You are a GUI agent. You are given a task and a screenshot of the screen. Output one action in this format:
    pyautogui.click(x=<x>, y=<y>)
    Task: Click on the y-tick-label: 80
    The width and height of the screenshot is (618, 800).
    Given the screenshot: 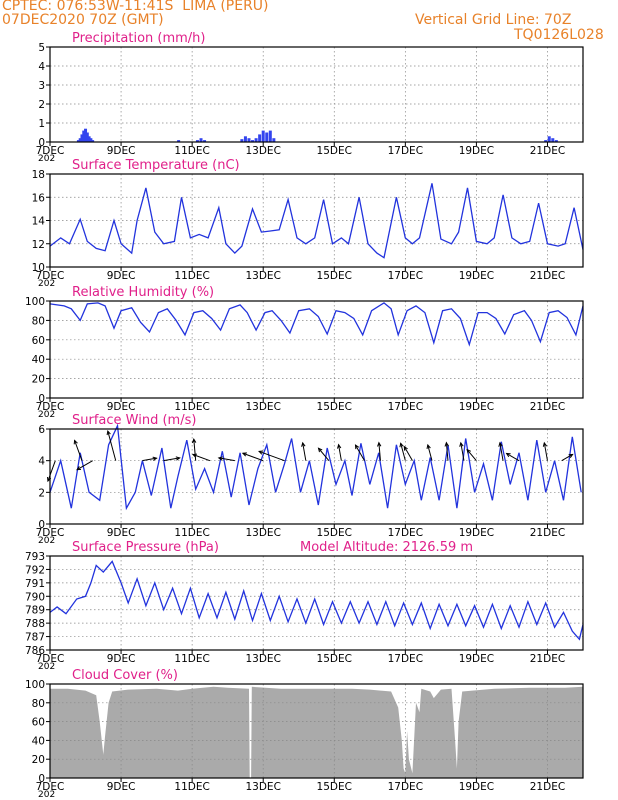 What is the action you would take?
    pyautogui.click(x=38, y=704)
    